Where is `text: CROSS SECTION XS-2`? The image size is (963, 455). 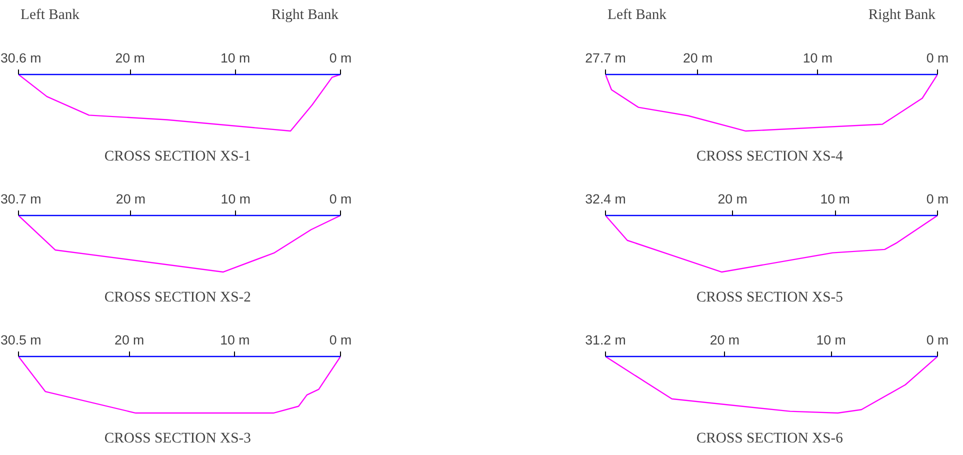 text: CROSS SECTION XS-2 is located at coordinates (177, 298).